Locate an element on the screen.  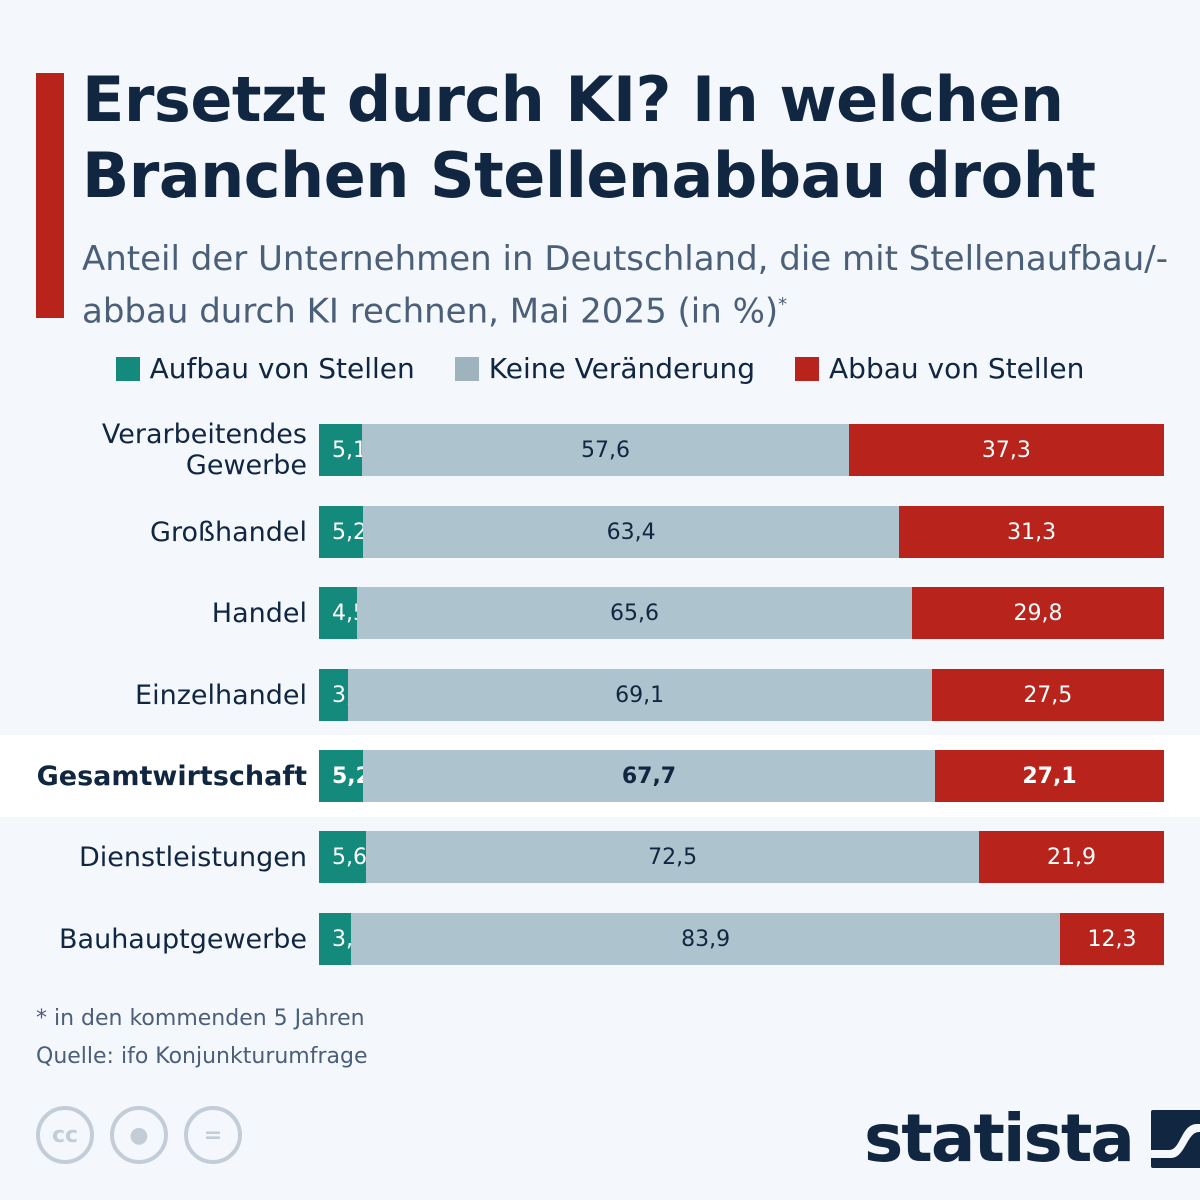
data-label-keine: 65,6 is located at coordinates (634, 613).